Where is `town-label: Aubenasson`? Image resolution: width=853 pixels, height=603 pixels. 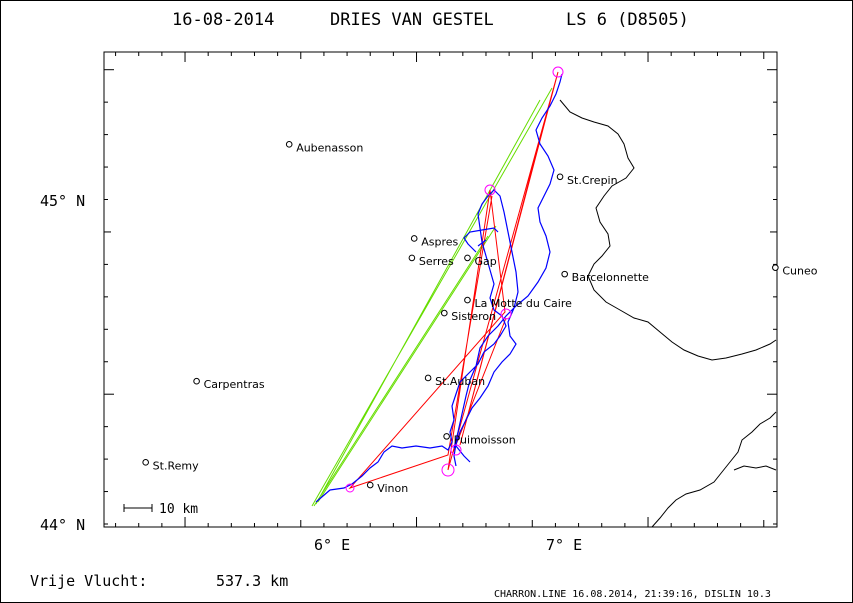 town-label: Aubenasson is located at coordinates (329, 147).